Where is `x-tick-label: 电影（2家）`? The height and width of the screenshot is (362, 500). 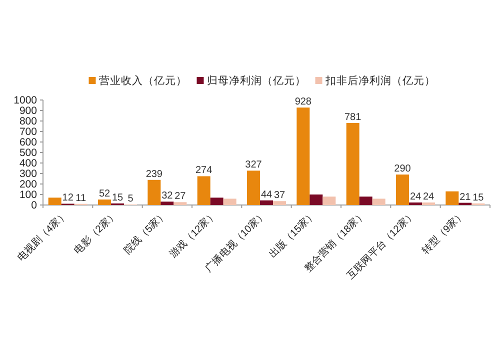
x-tick-label: 电影（2家） is located at coordinates (96, 232).